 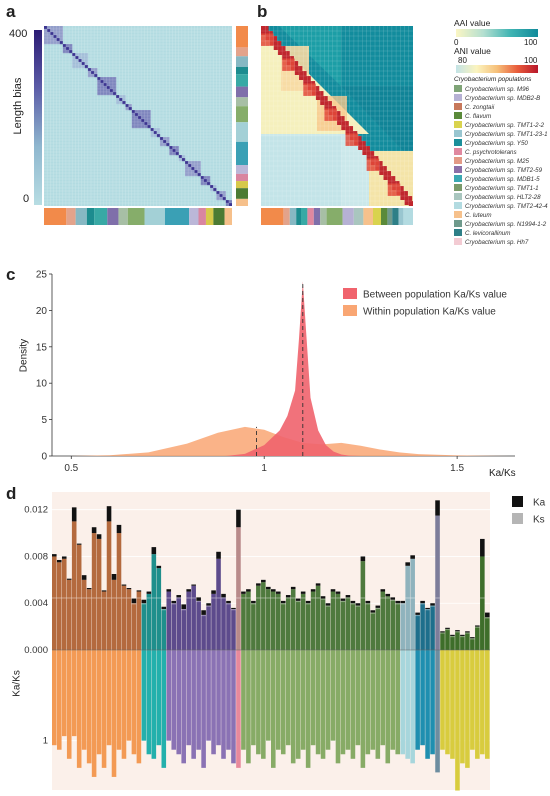 I want to click on heatmap-b-bottom-bar, so click(x=337, y=216).